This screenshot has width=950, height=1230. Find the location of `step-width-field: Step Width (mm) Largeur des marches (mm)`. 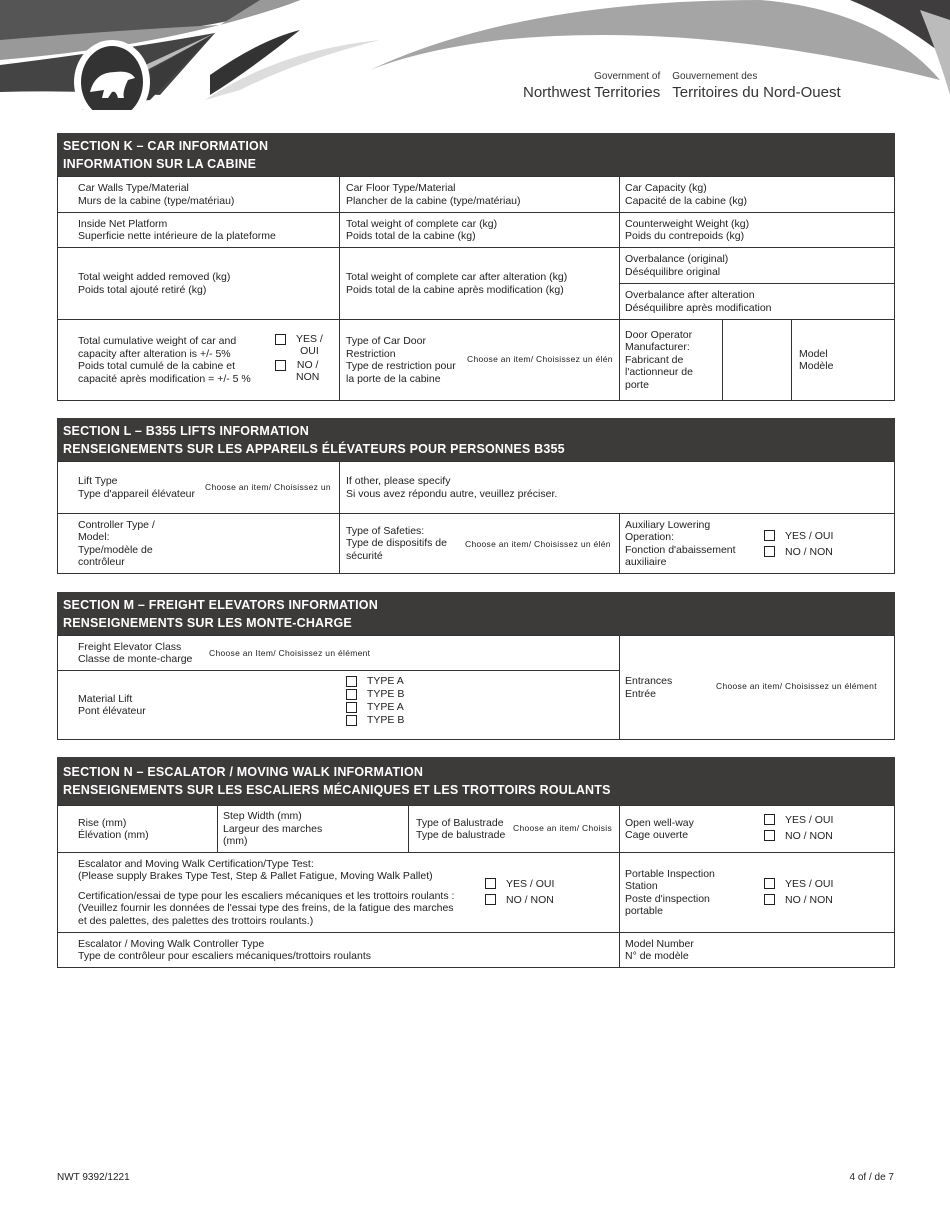

step-width-field: Step Width (mm) Largeur des marches (mm) is located at coordinates (313, 829).